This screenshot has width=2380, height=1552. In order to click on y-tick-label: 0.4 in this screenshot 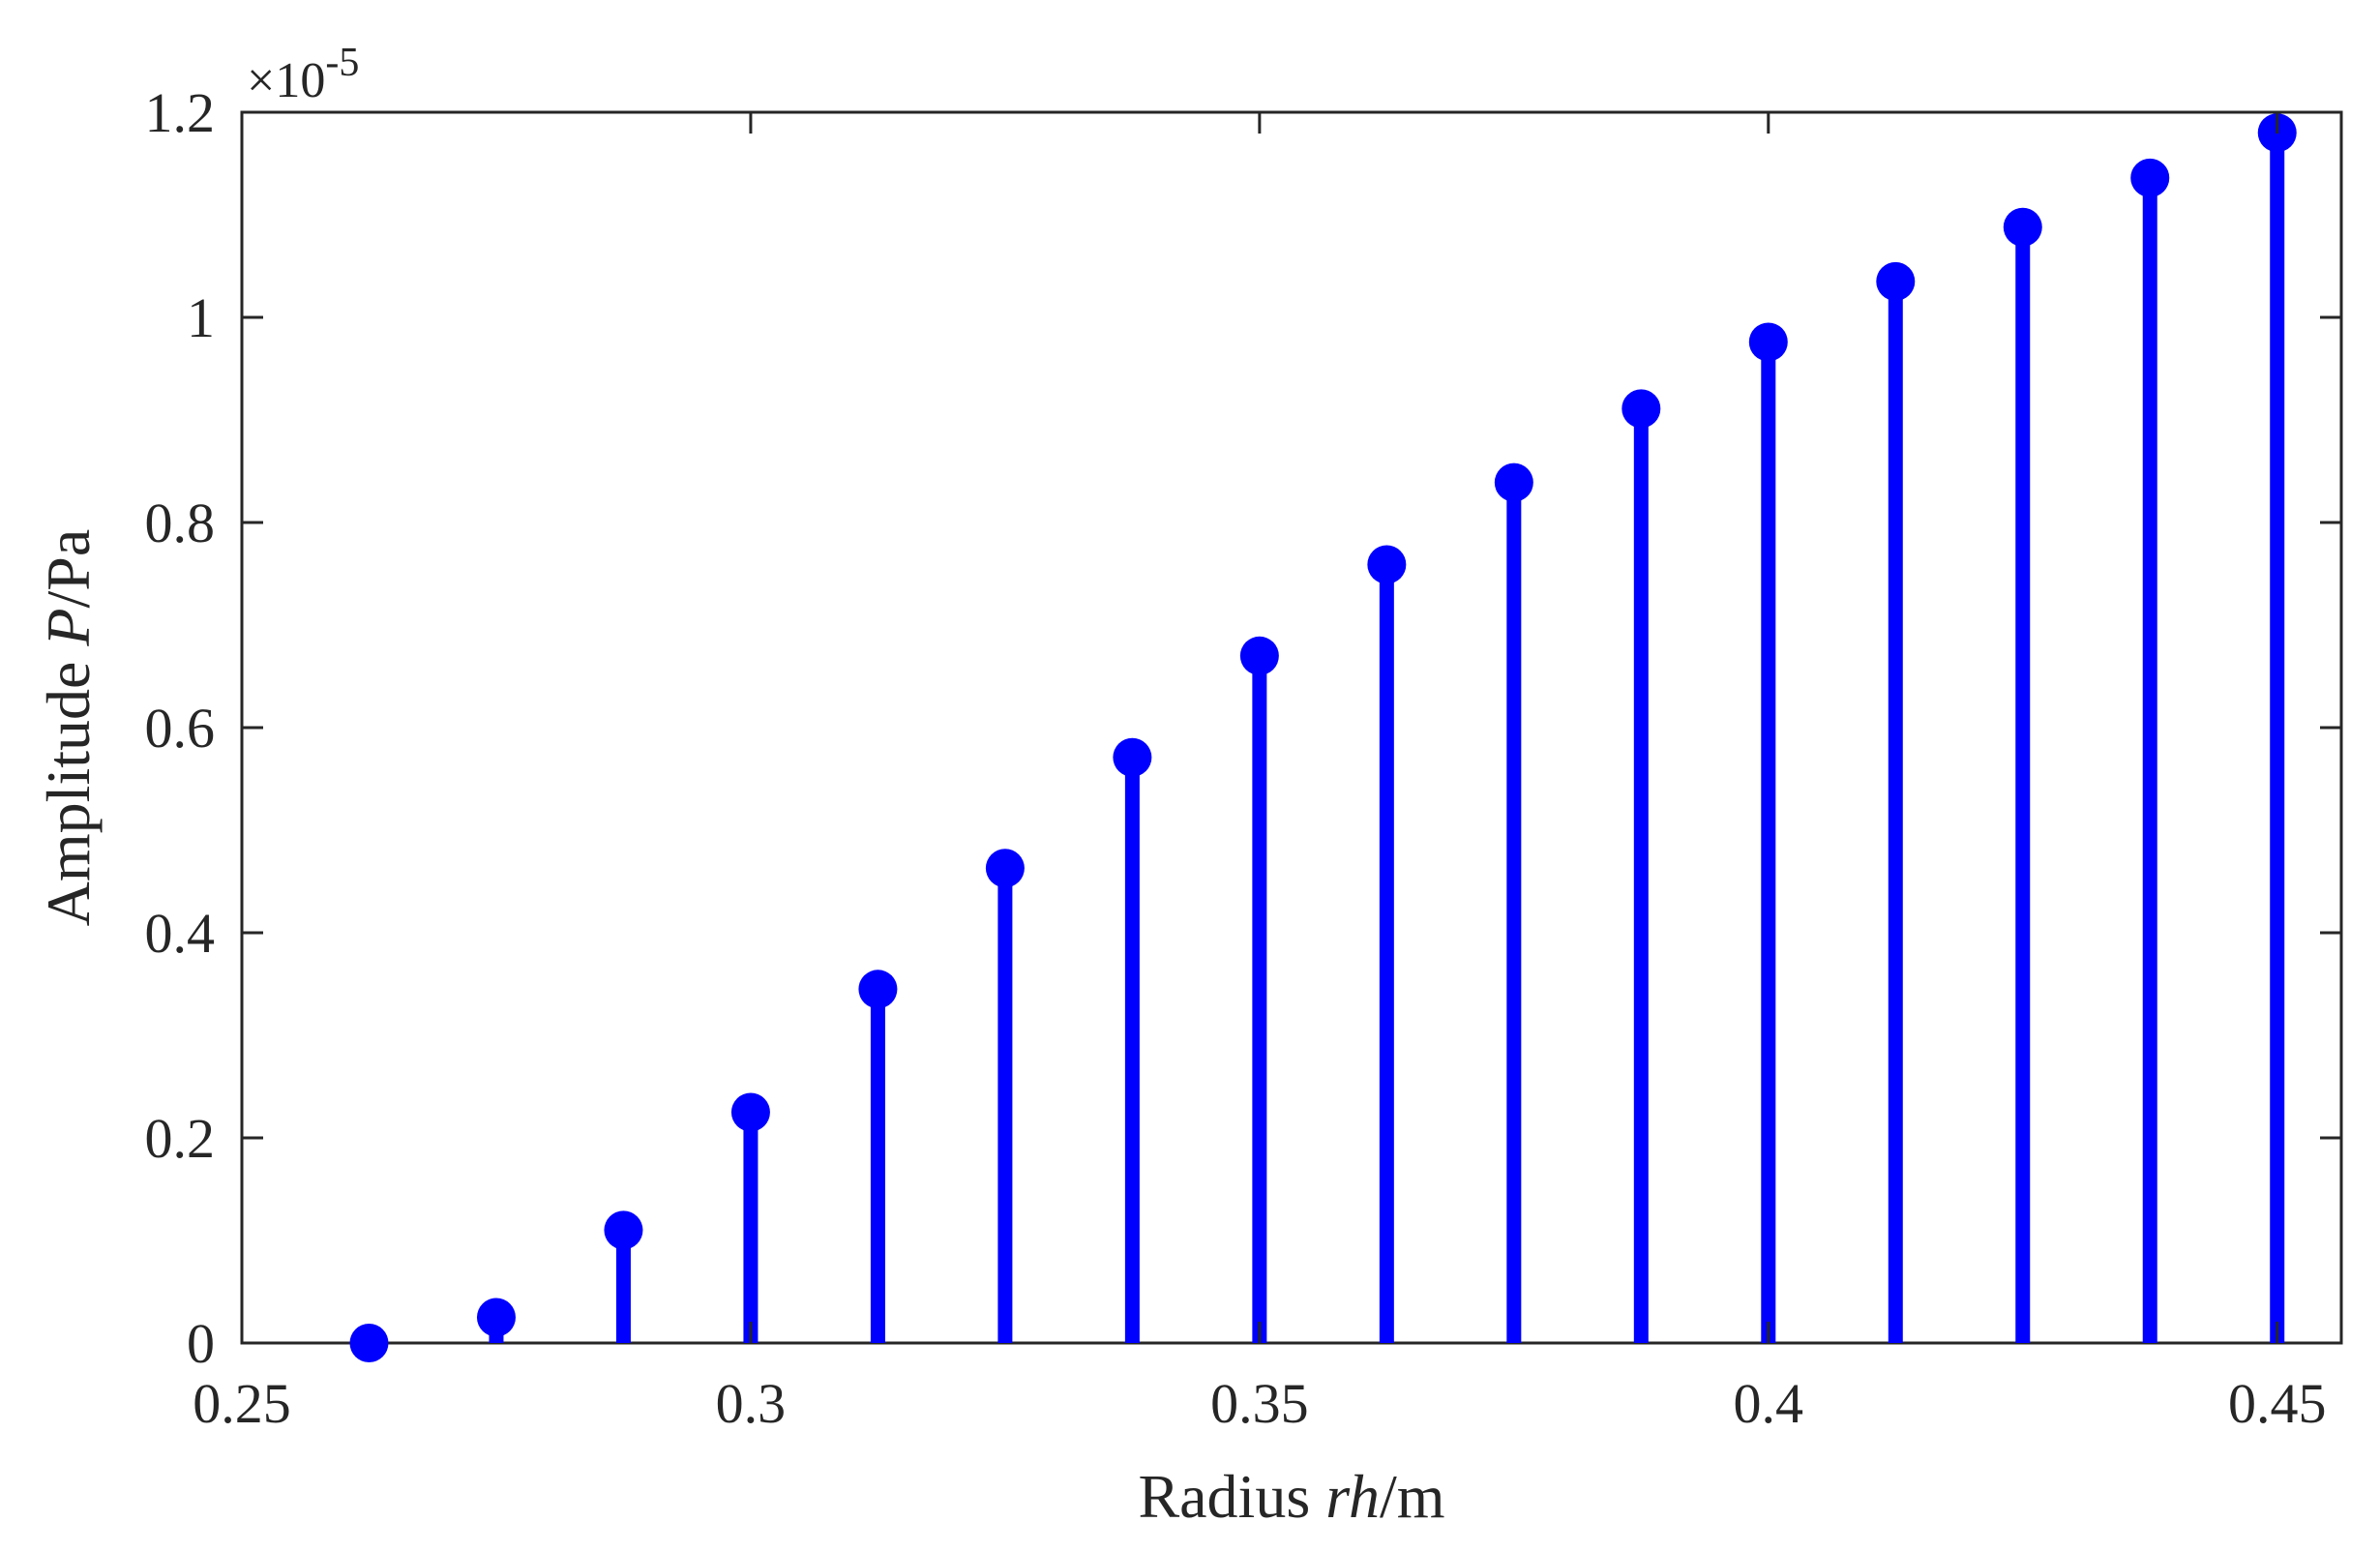, I will do `click(181, 934)`.